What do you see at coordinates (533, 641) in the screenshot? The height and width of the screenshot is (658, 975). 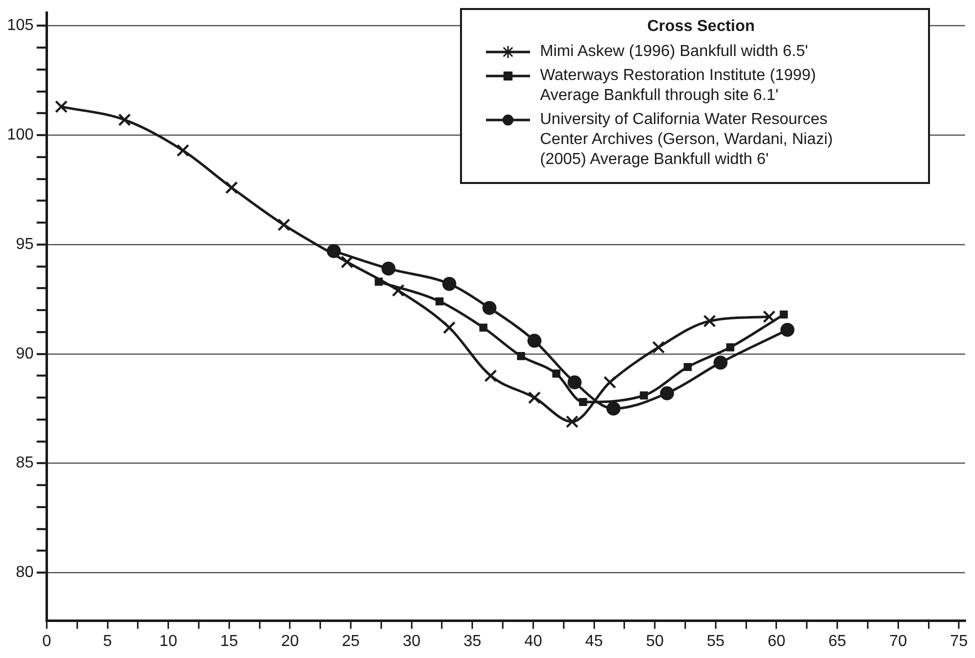 I see `x-tick-label: 40` at bounding box center [533, 641].